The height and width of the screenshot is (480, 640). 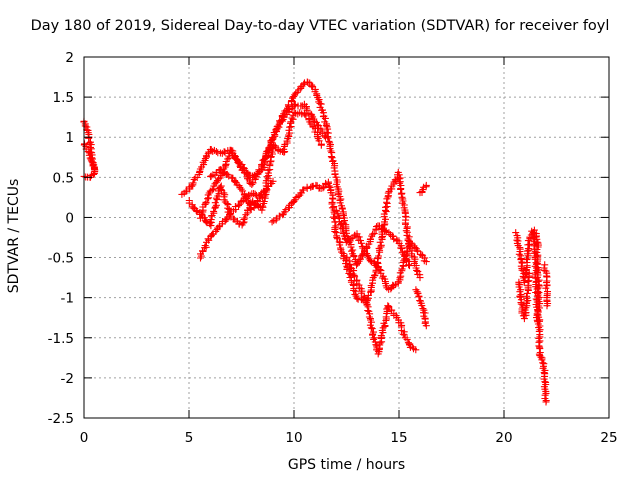 What do you see at coordinates (61, 419) in the screenshot?
I see `y-tick-label: -2.5` at bounding box center [61, 419].